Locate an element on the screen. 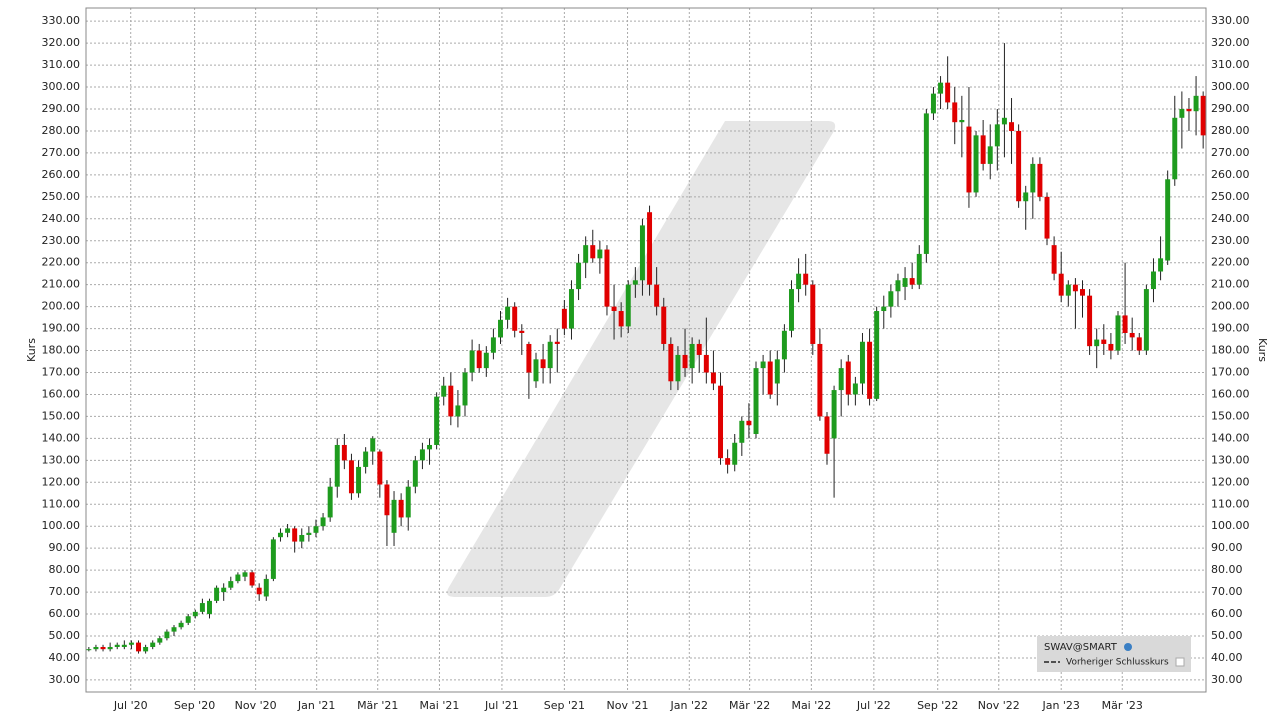  y2-tick-label: 290.00 is located at coordinates (1230, 108).